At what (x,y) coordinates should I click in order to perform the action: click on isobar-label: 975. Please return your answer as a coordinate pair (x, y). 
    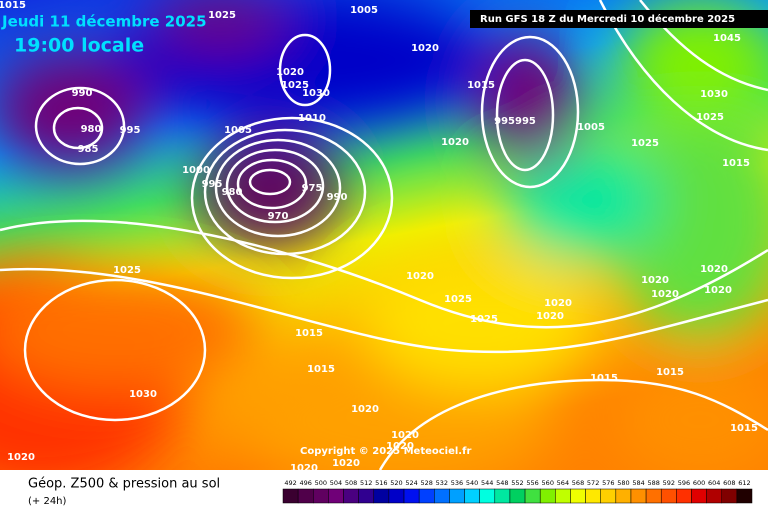
    Looking at the image, I should click on (312, 188).